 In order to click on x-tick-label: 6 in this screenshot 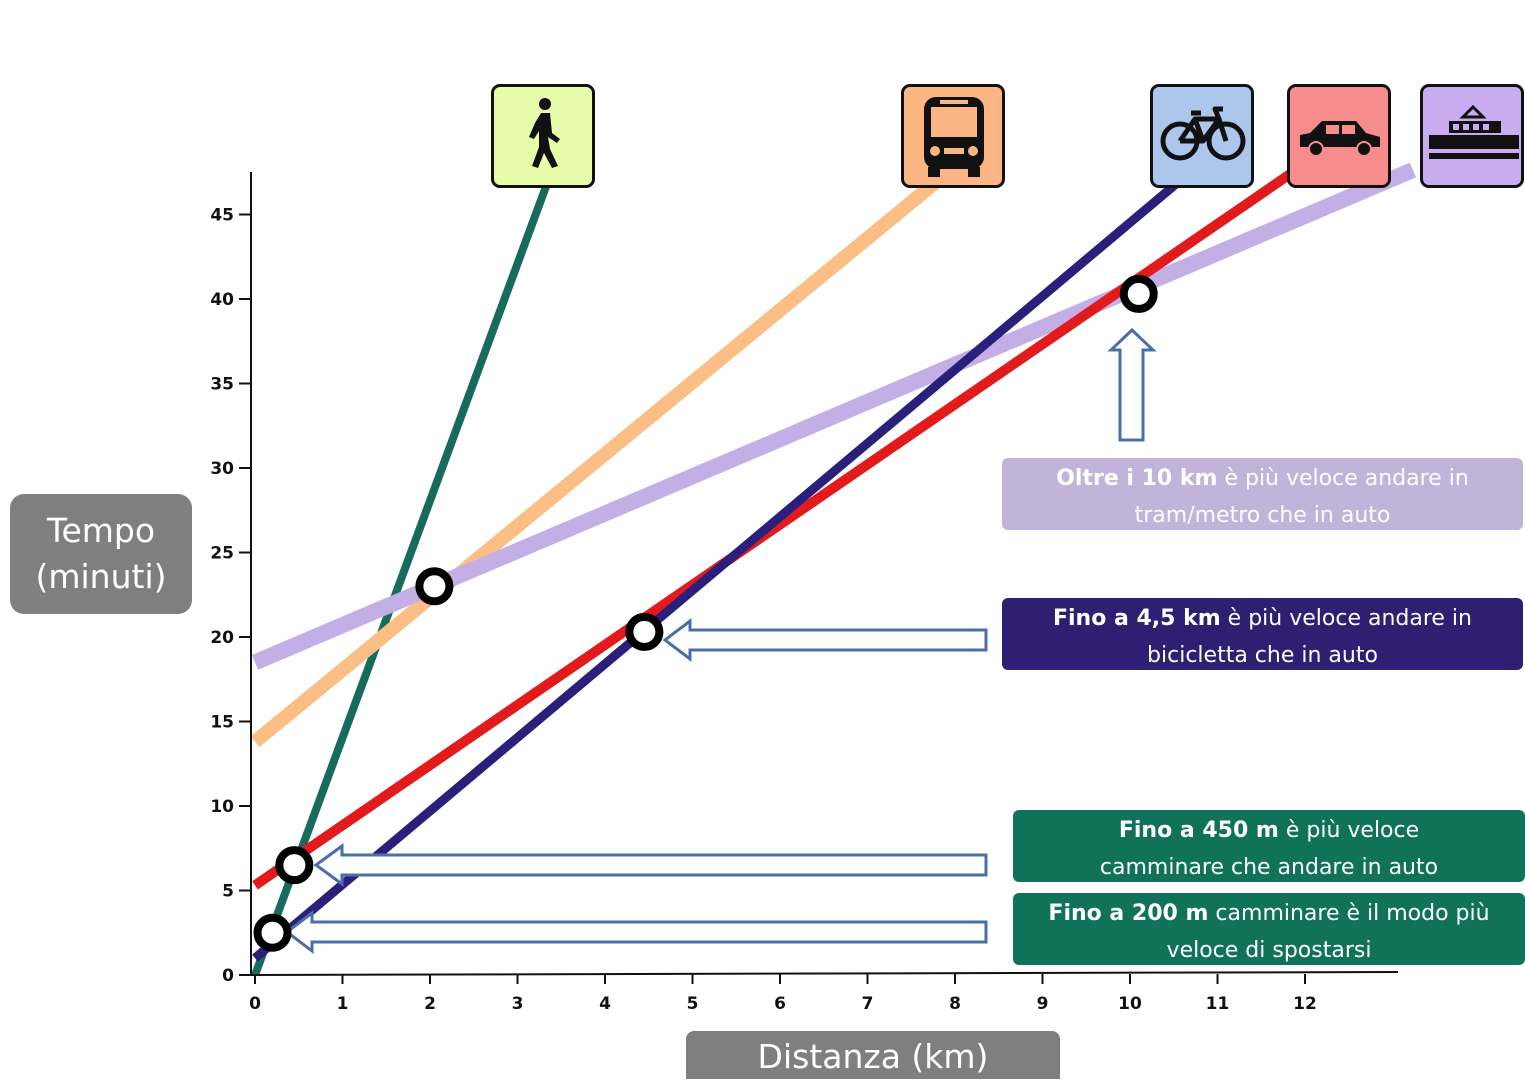, I will do `click(780, 1004)`.